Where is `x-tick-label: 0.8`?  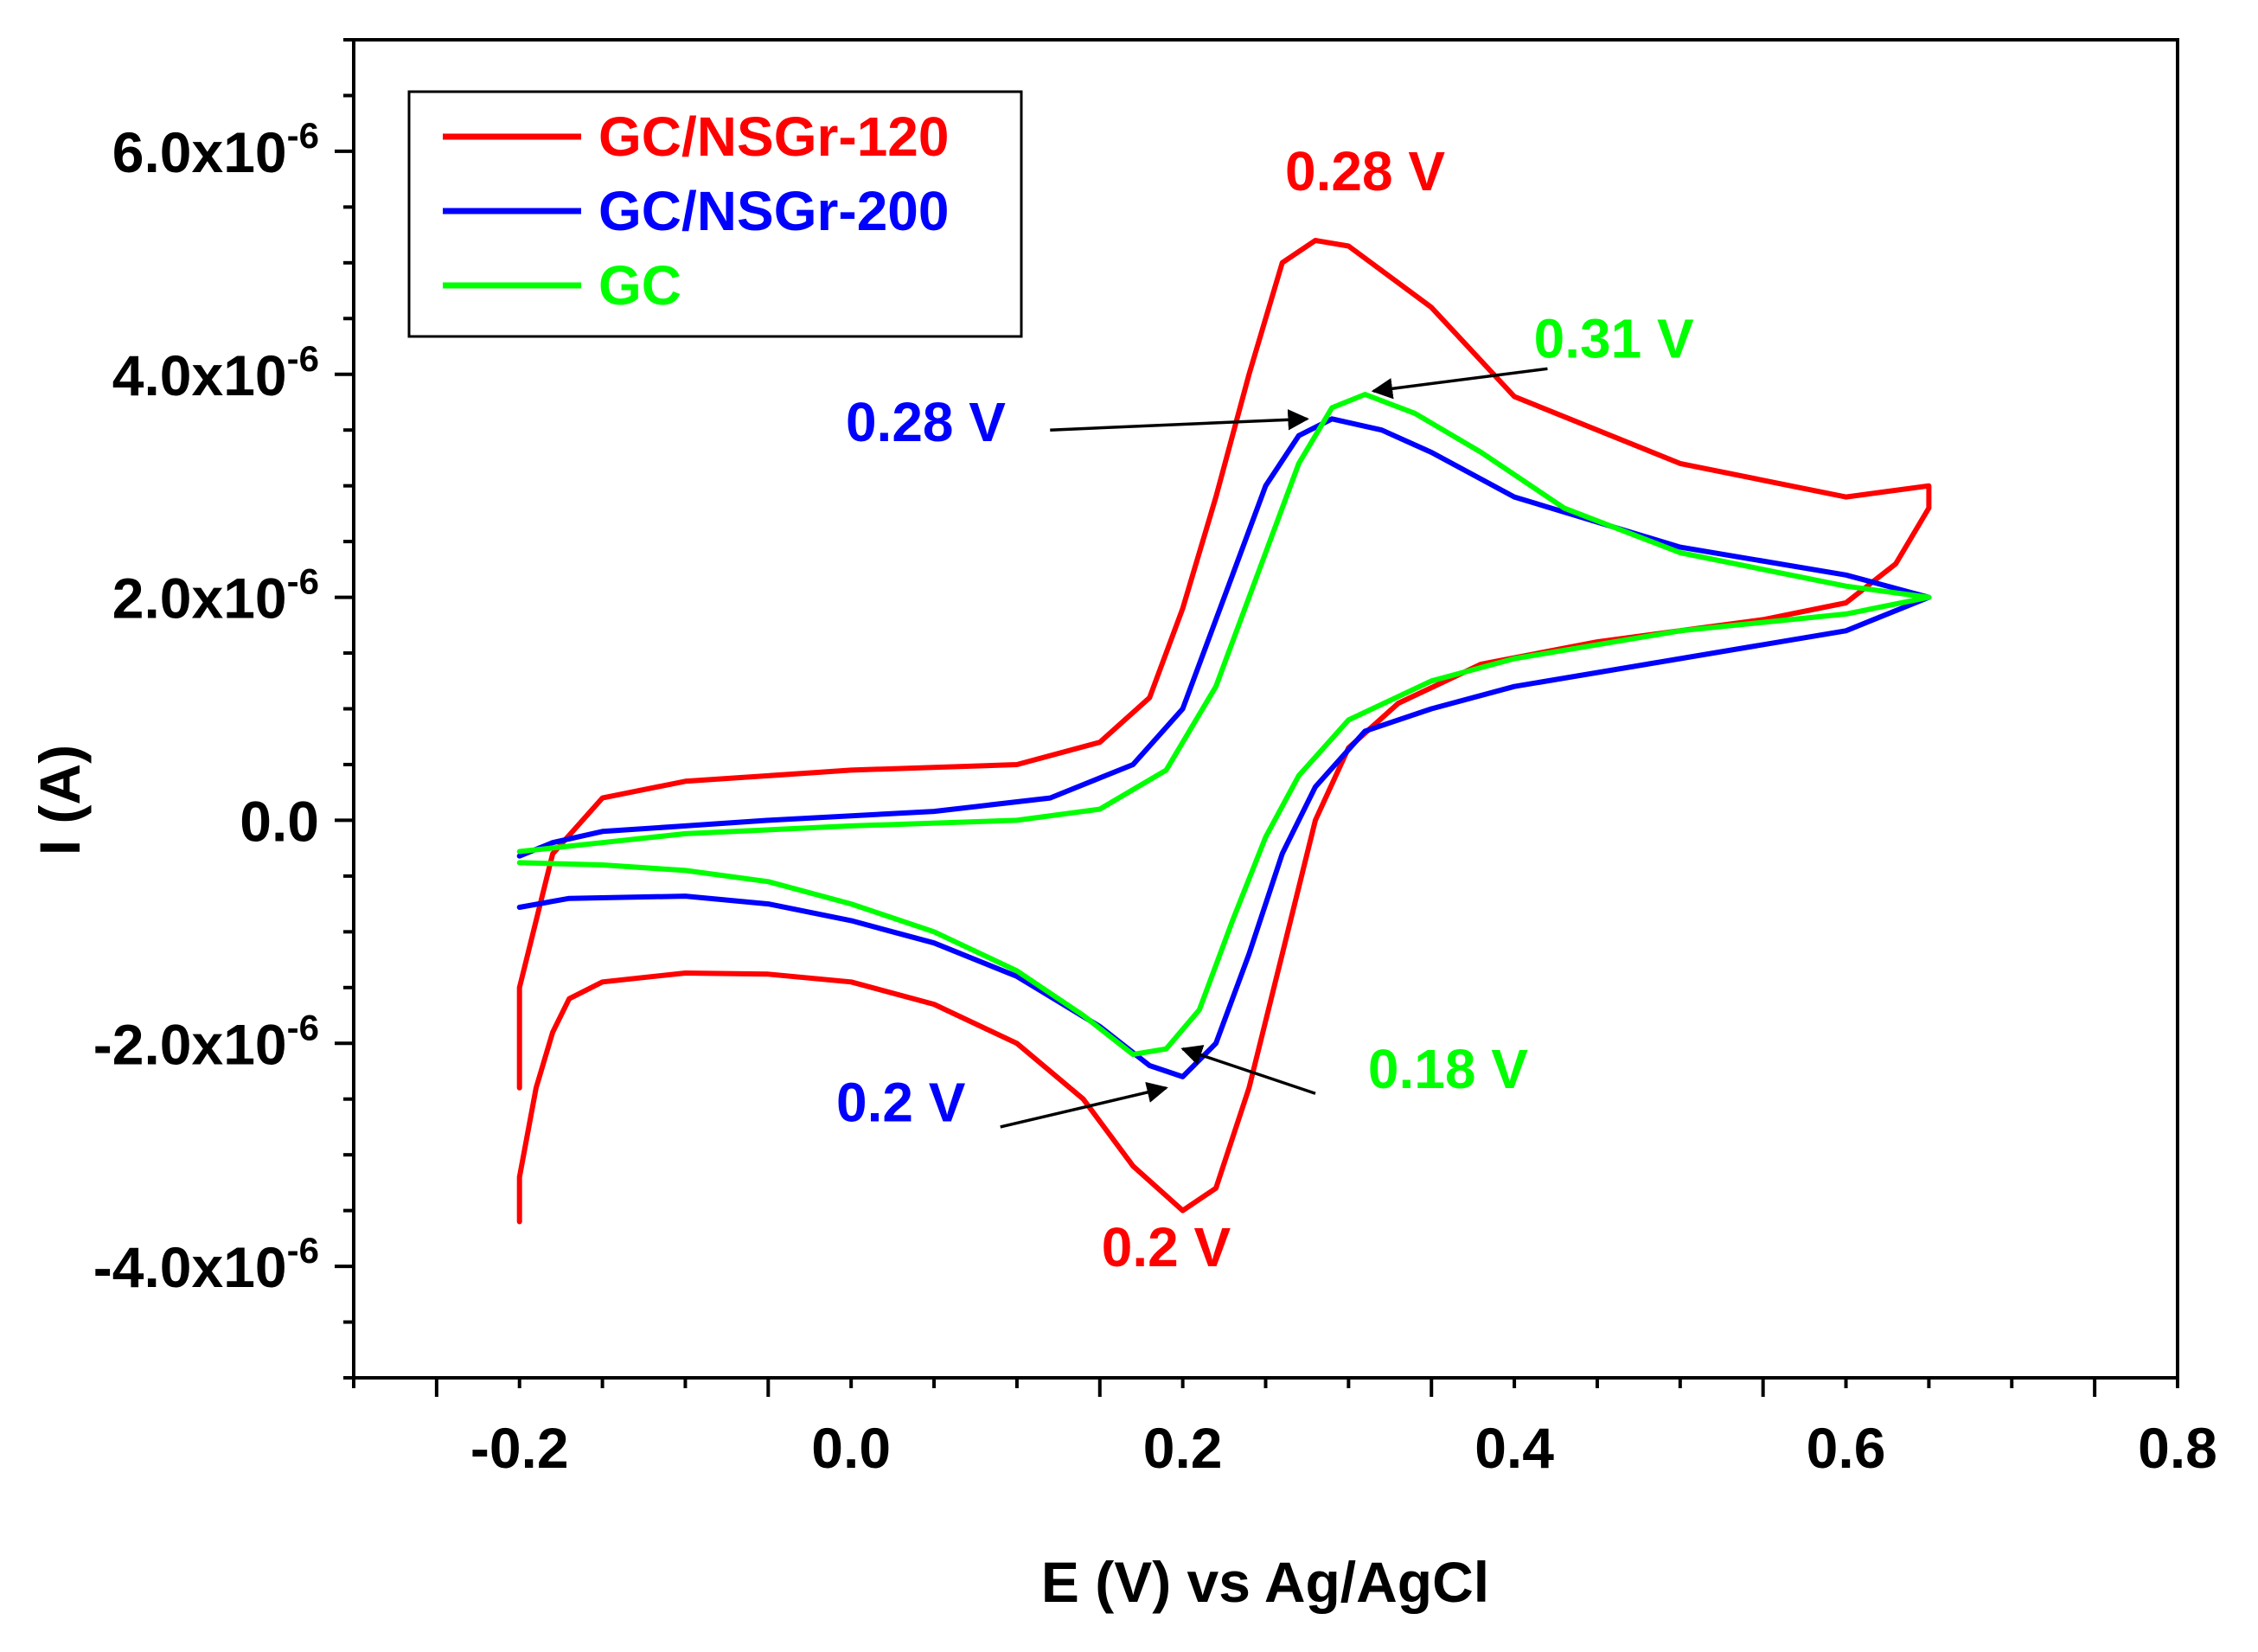 x-tick-label: 0.8 is located at coordinates (2177, 1448).